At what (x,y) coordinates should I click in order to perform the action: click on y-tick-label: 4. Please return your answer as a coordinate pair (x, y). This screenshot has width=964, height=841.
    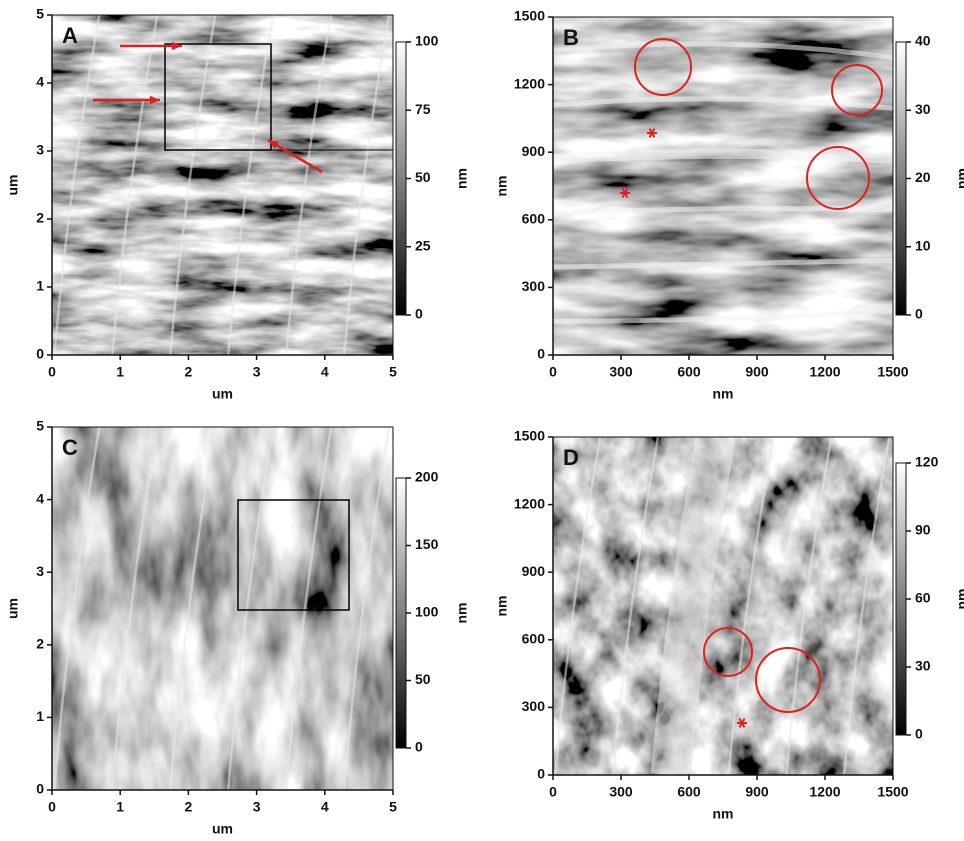
    Looking at the image, I should click on (40, 498).